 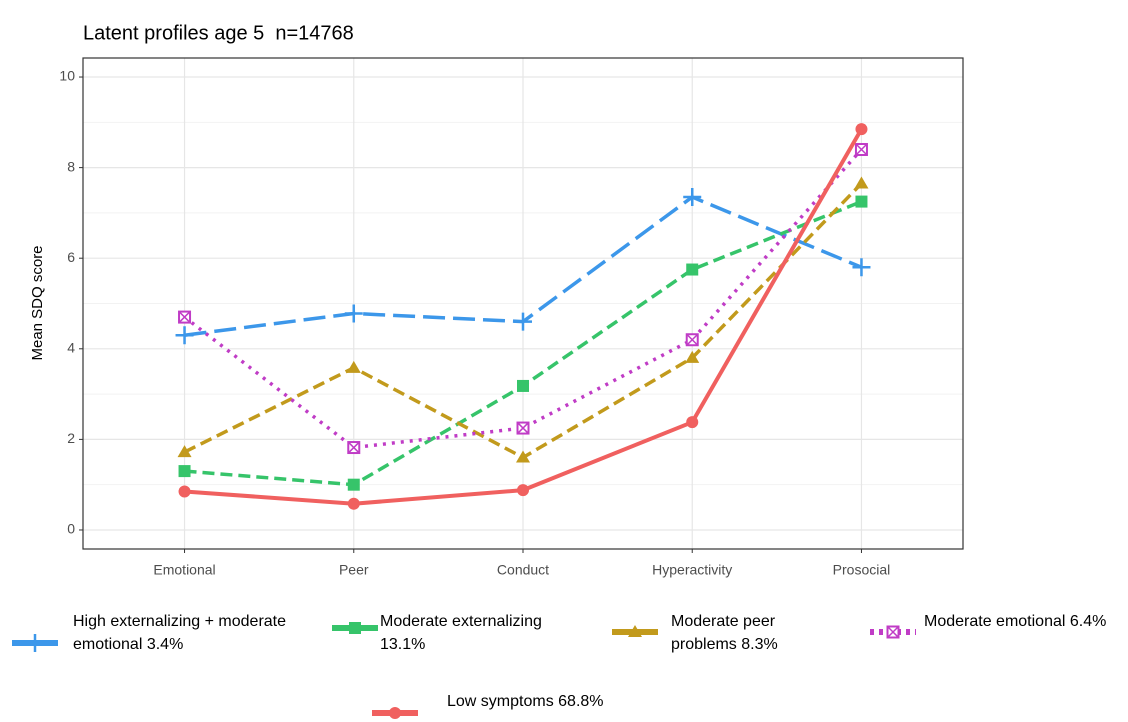 I want to click on legend-label: Moderate emotional 6.4%, so click(x=1015, y=621).